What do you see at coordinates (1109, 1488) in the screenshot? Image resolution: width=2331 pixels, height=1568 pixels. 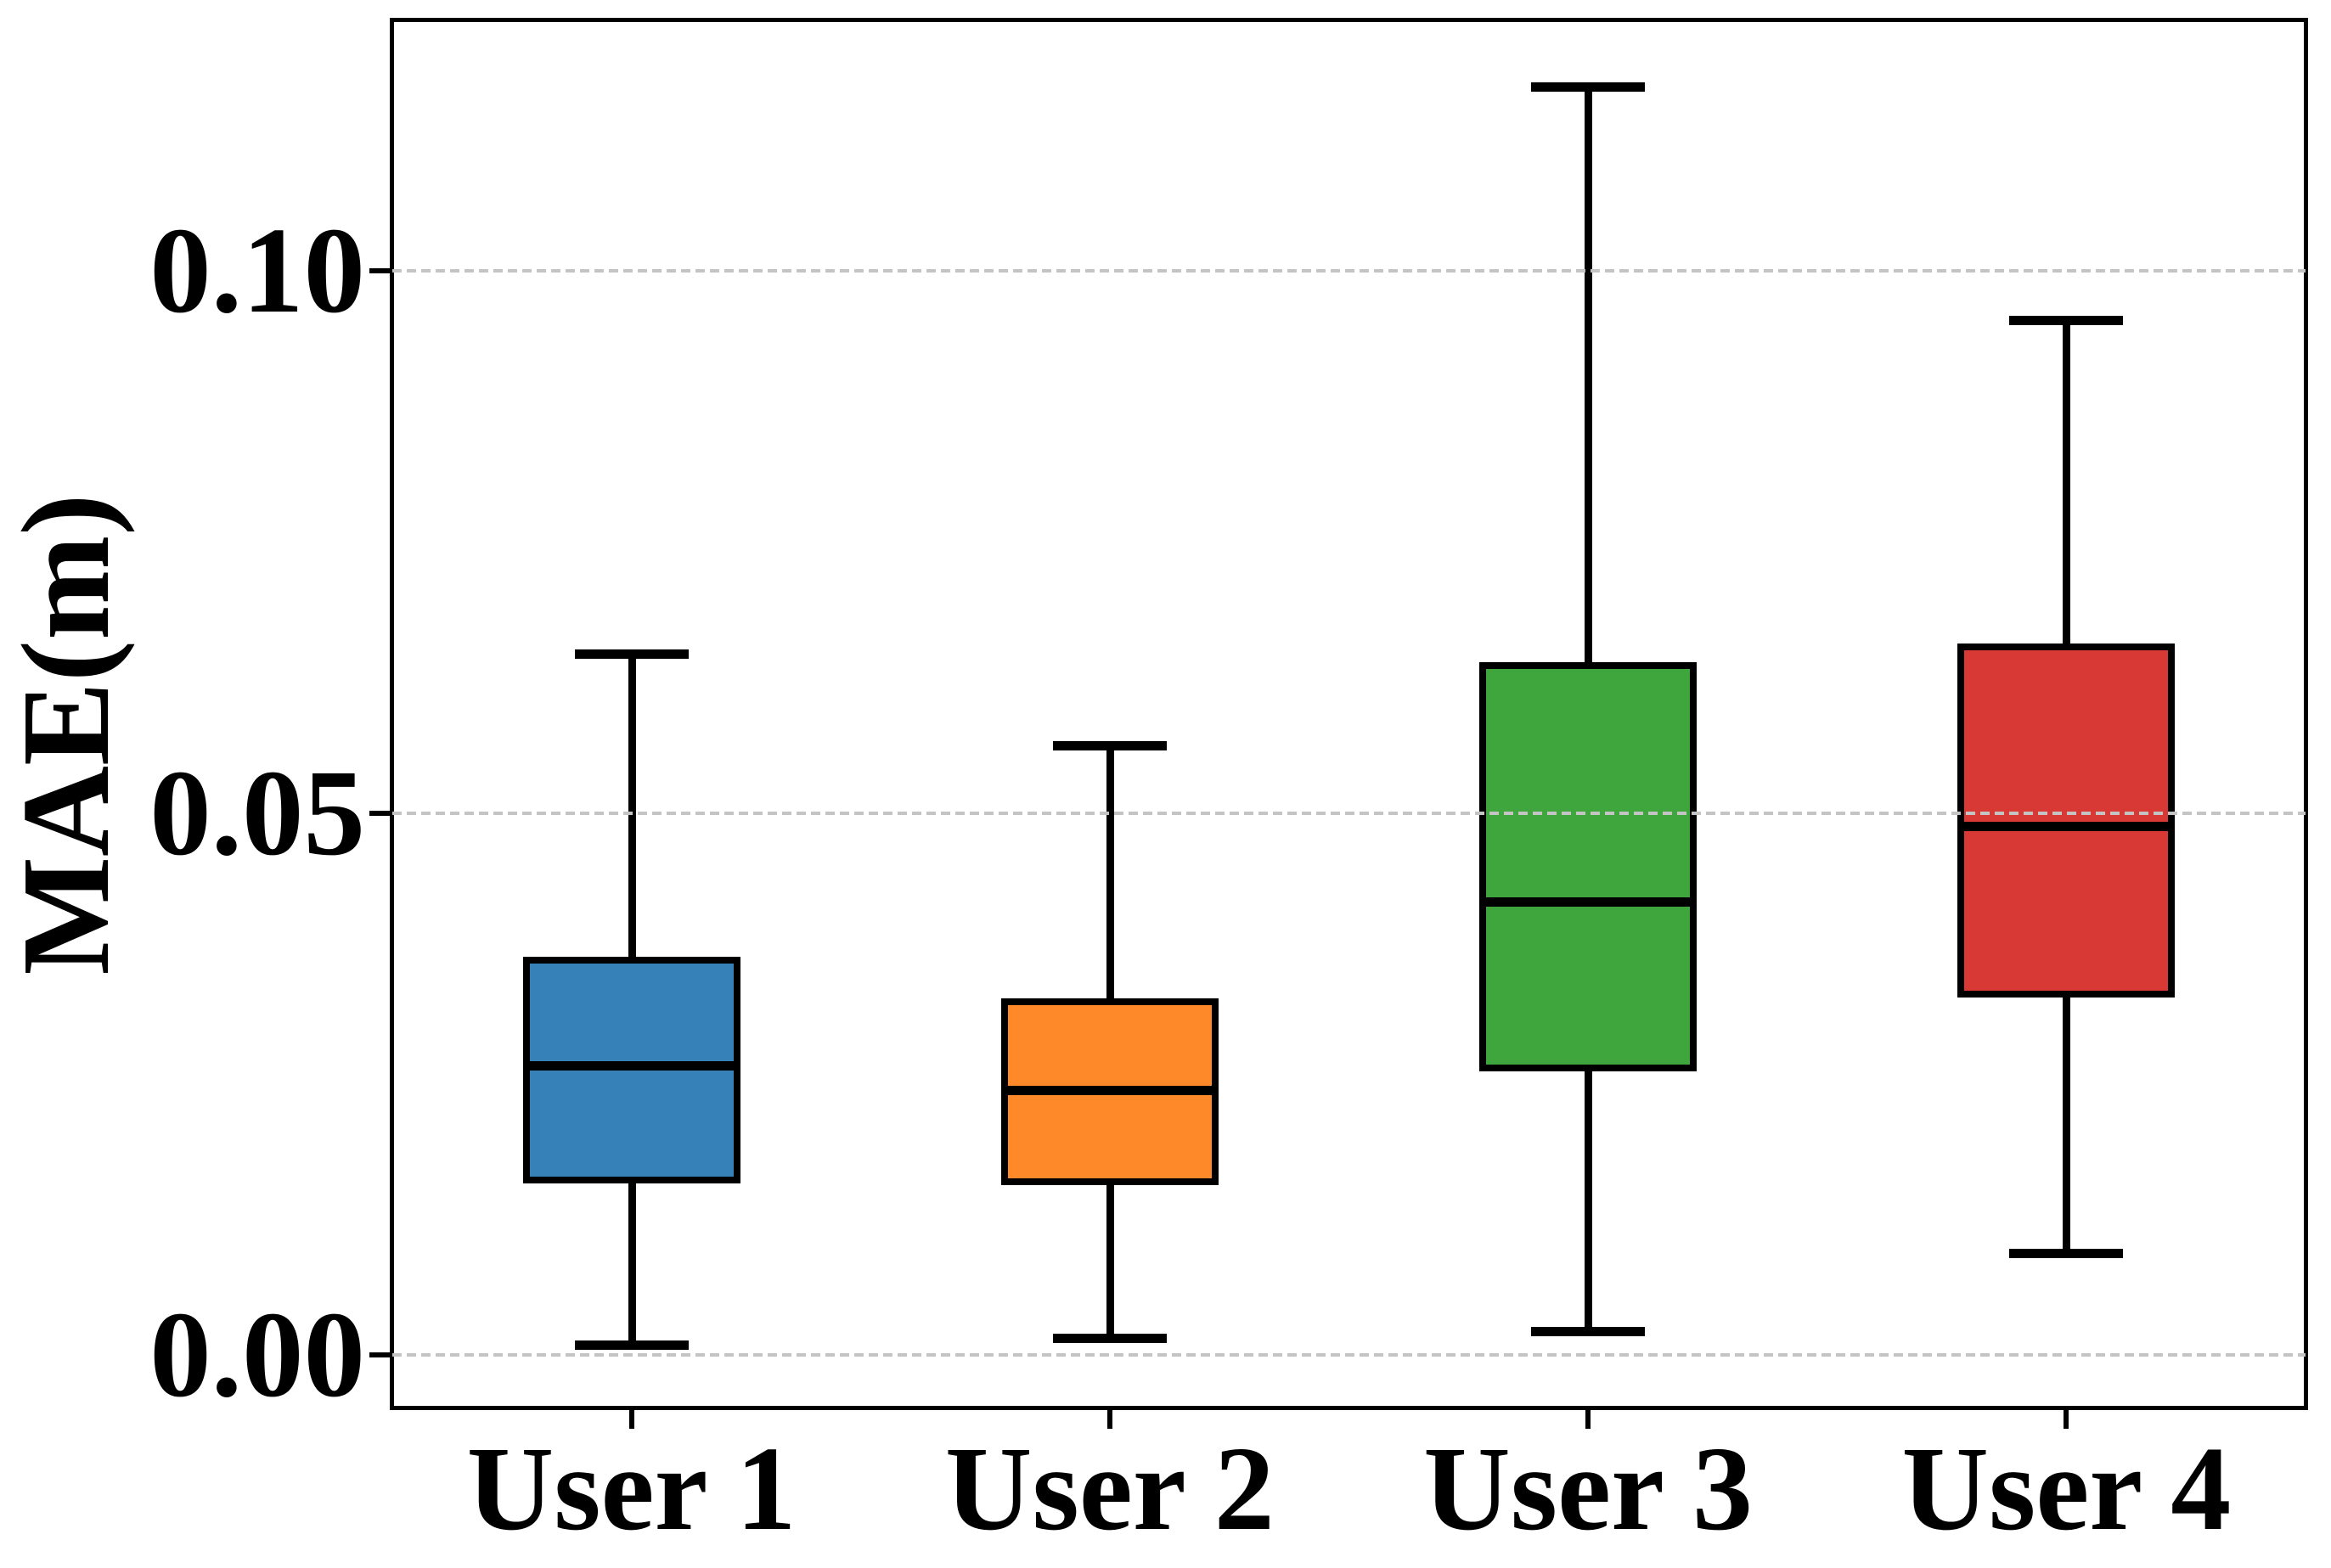 I see `x-tick-label: User 2` at bounding box center [1109, 1488].